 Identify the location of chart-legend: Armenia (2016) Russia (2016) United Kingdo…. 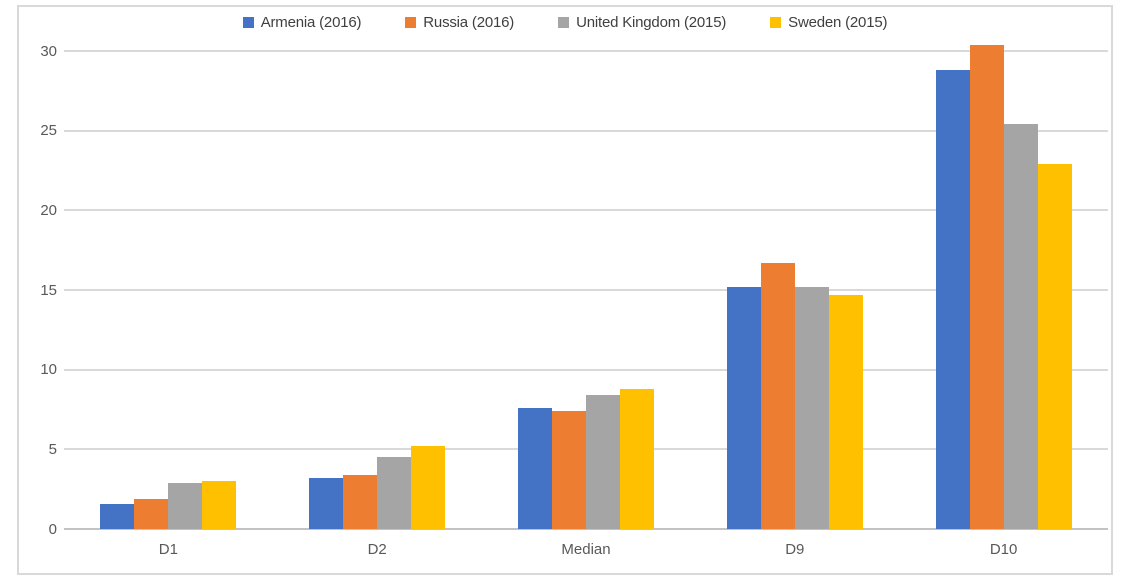
(565, 22).